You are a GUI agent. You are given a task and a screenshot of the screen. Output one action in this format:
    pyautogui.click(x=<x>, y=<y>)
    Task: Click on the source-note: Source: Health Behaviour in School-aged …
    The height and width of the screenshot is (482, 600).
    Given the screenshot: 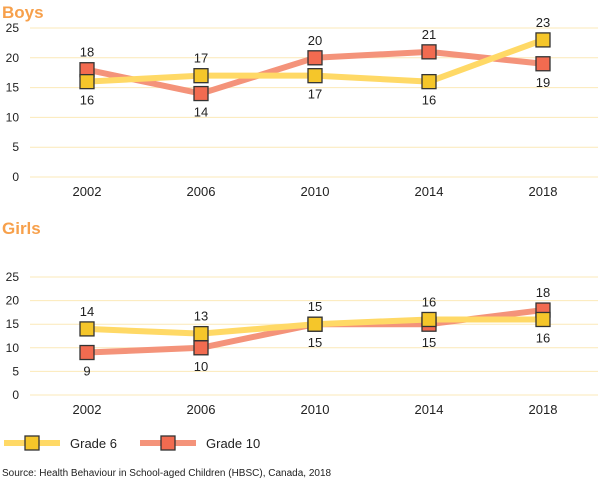 What is the action you would take?
    pyautogui.click(x=167, y=473)
    